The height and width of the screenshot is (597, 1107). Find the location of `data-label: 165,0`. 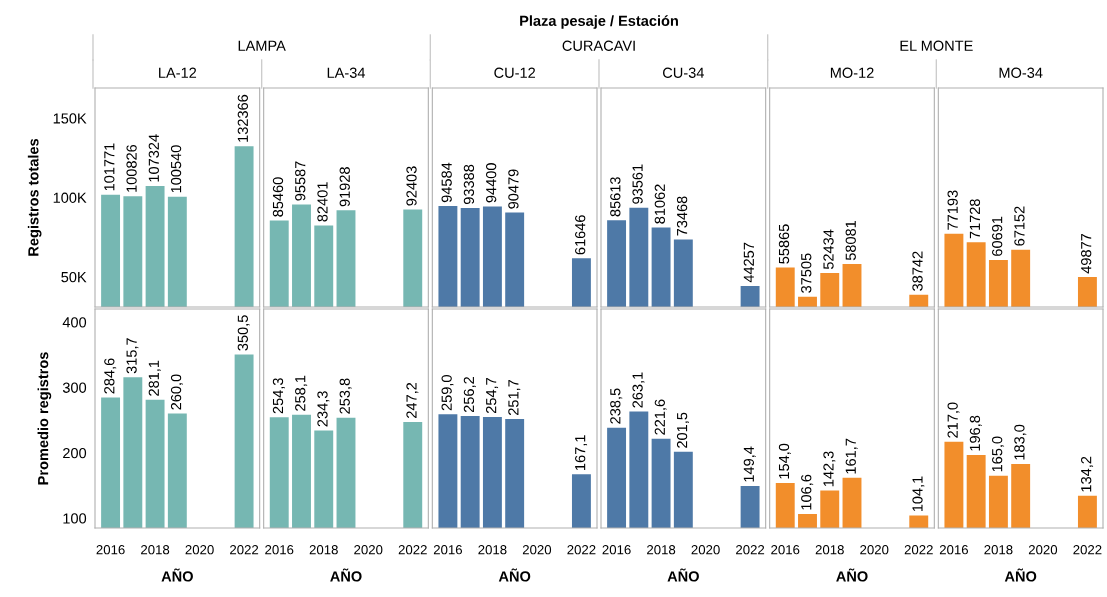

data-label: 165,0 is located at coordinates (998, 454).